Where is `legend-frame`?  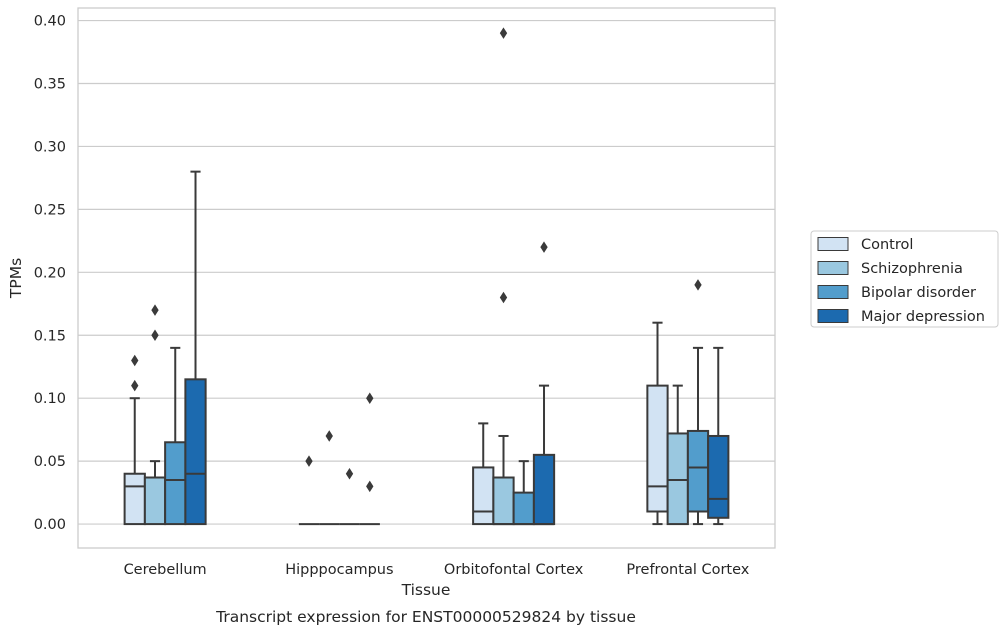
legend-frame is located at coordinates (904, 279).